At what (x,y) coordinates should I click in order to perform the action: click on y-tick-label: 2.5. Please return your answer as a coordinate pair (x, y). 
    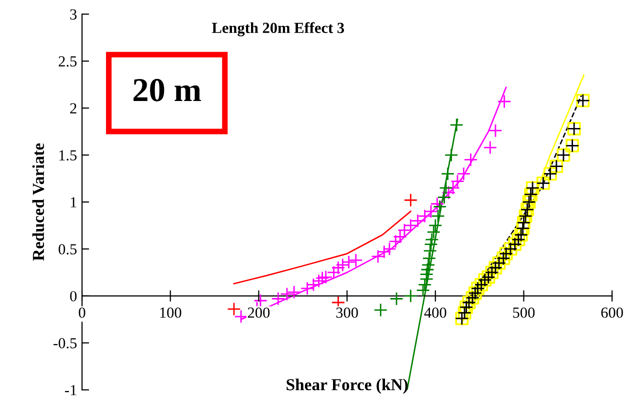
    Looking at the image, I should click on (67, 61).